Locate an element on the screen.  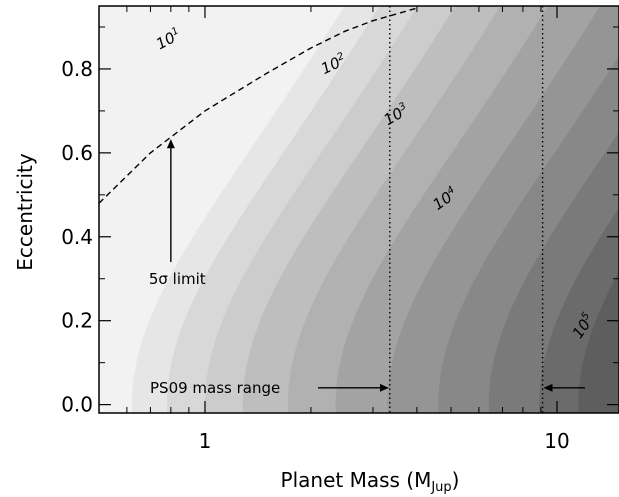
y-tick-label: 0.2 is located at coordinates (77, 321).